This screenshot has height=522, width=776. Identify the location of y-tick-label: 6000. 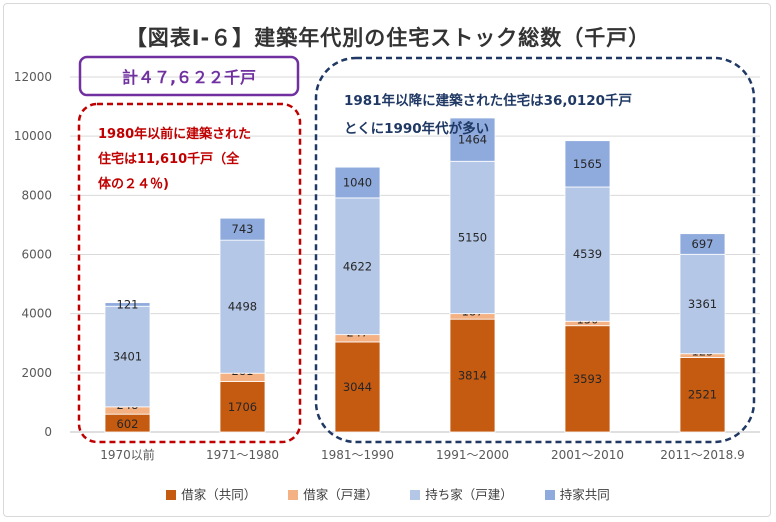
(36, 255).